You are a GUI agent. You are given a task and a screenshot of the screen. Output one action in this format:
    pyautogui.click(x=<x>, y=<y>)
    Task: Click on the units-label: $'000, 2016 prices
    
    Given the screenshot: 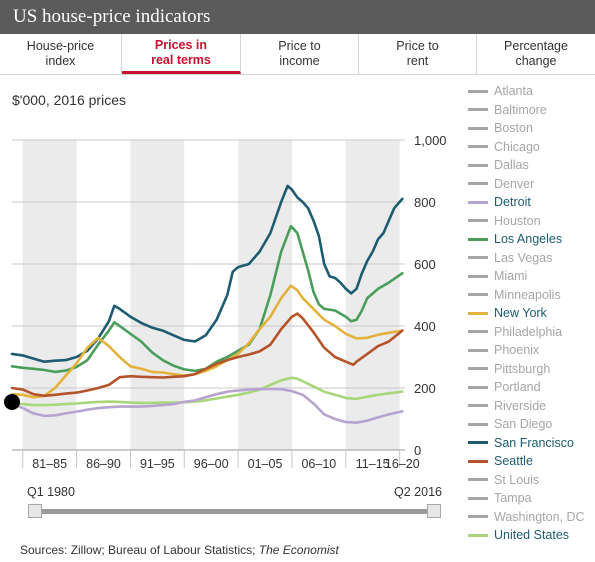 What is the action you would take?
    pyautogui.click(x=69, y=100)
    